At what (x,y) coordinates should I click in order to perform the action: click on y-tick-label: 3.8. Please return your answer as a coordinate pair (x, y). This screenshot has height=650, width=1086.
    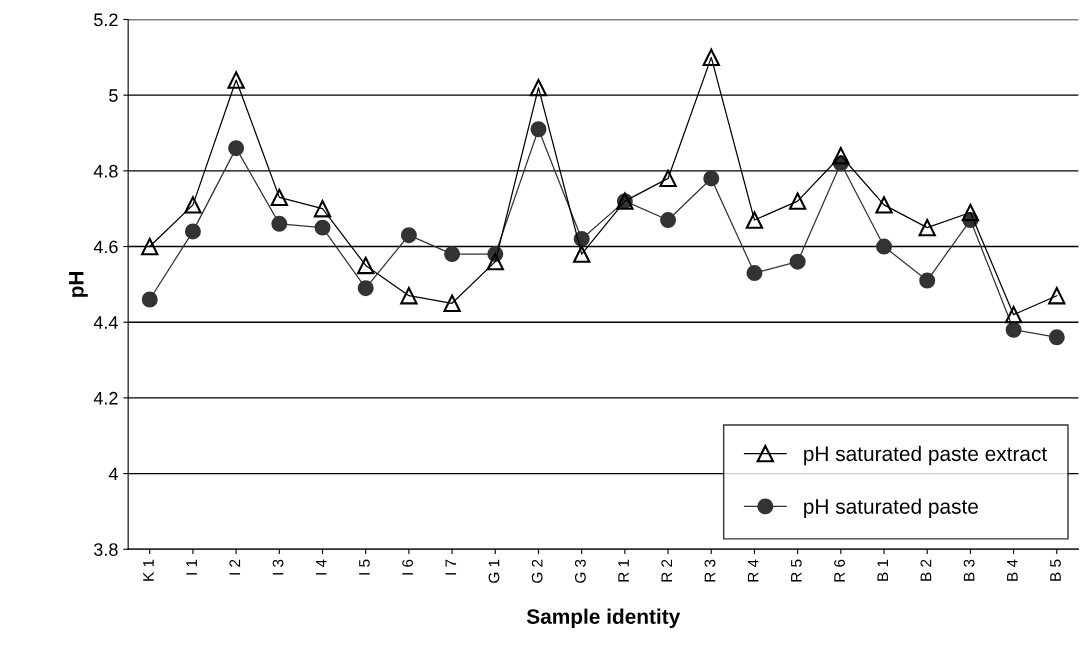
    Looking at the image, I should click on (106, 549).